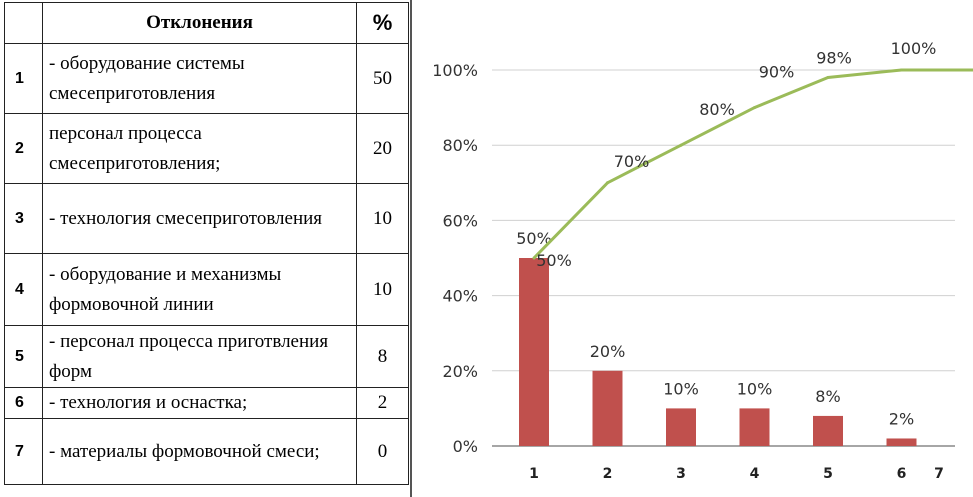 This screenshot has height=497, width=973. What do you see at coordinates (199, 23) in the screenshot?
I see `header-deviation: Отклонения` at bounding box center [199, 23].